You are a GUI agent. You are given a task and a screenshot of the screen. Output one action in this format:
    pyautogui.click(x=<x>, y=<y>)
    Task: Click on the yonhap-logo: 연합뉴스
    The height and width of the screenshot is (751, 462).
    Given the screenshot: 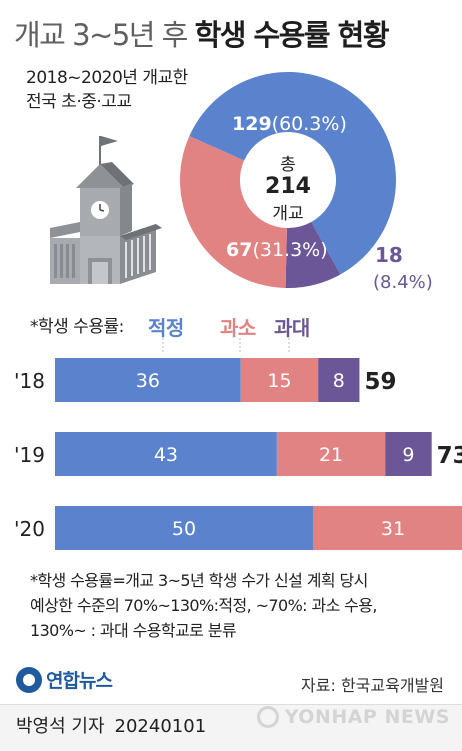 What is the action you would take?
    pyautogui.click(x=64, y=679)
    